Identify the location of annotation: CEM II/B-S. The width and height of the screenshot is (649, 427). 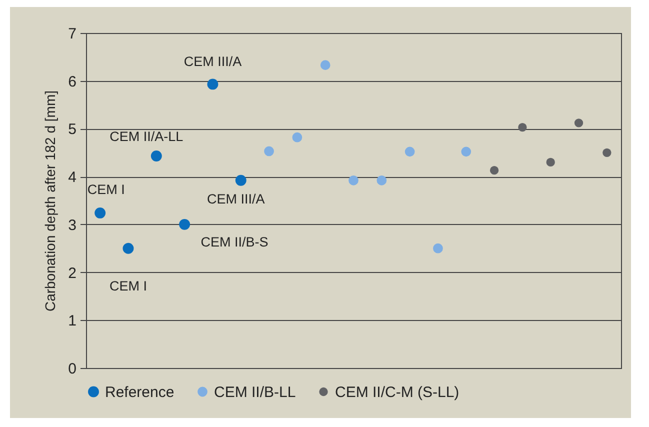
(234, 242).